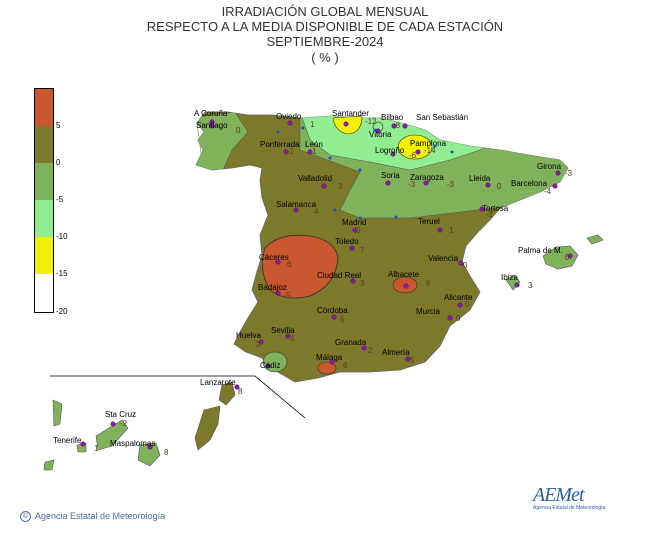 The height and width of the screenshot is (537, 650). I want to click on legend-swatch-gt5, so click(44, 107).